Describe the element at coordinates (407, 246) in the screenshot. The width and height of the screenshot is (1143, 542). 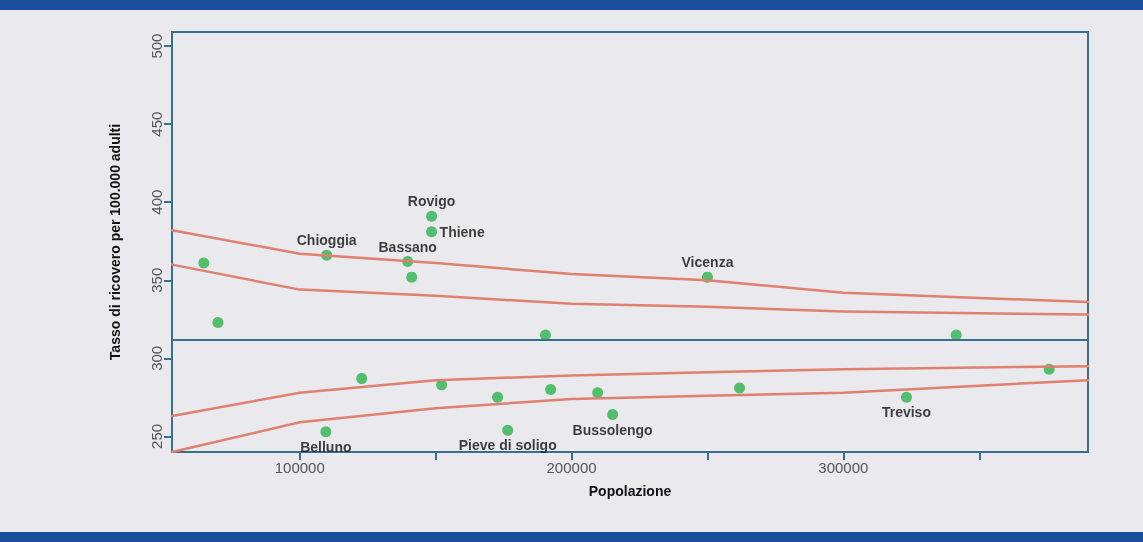
I see `annotation: Bassano` at that location.